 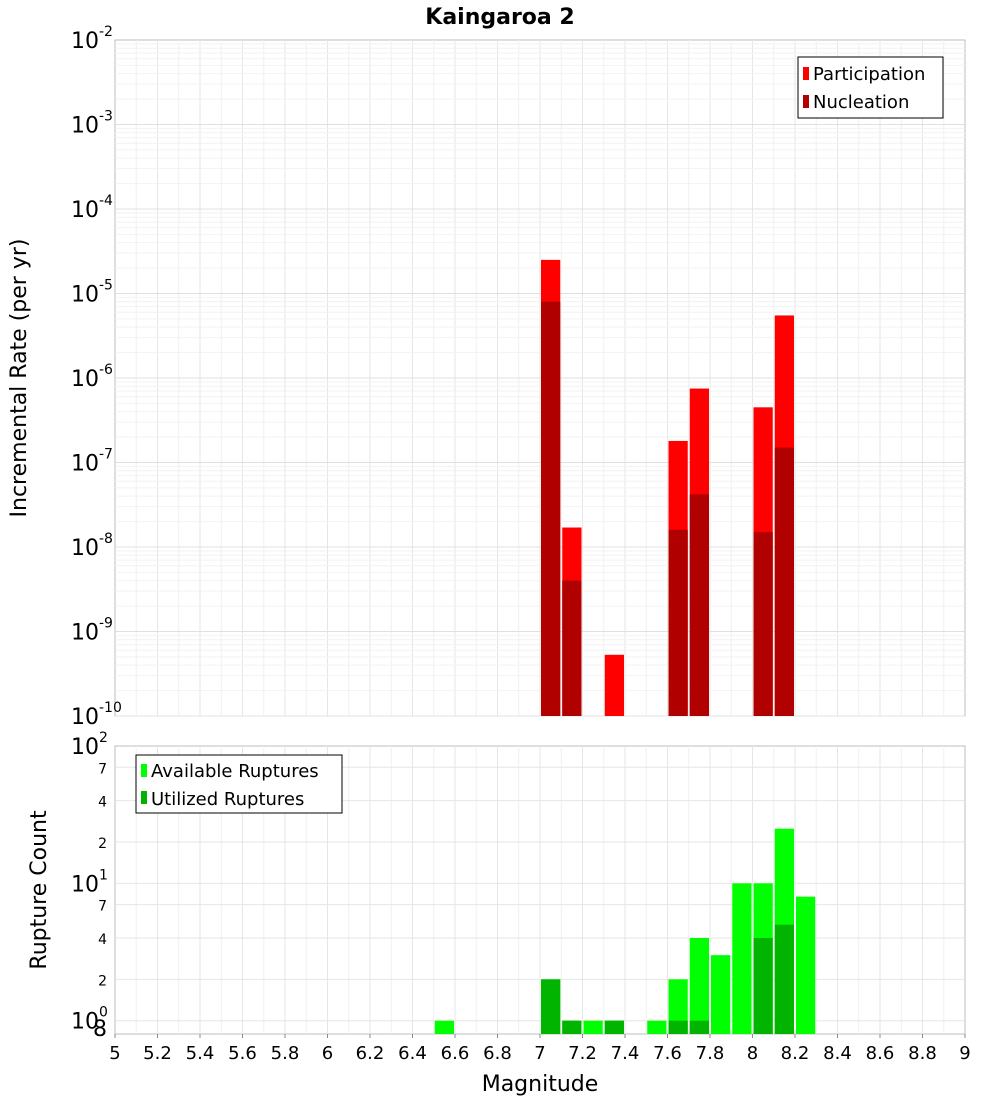 I want to click on utilized-legend-label: Utilized Ruptures, so click(x=227, y=799).